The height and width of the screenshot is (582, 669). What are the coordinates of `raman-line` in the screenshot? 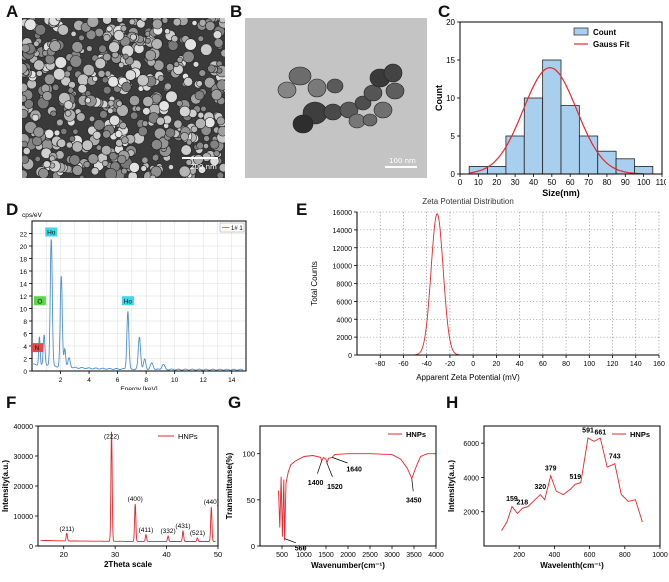 It's located at (572, 484).